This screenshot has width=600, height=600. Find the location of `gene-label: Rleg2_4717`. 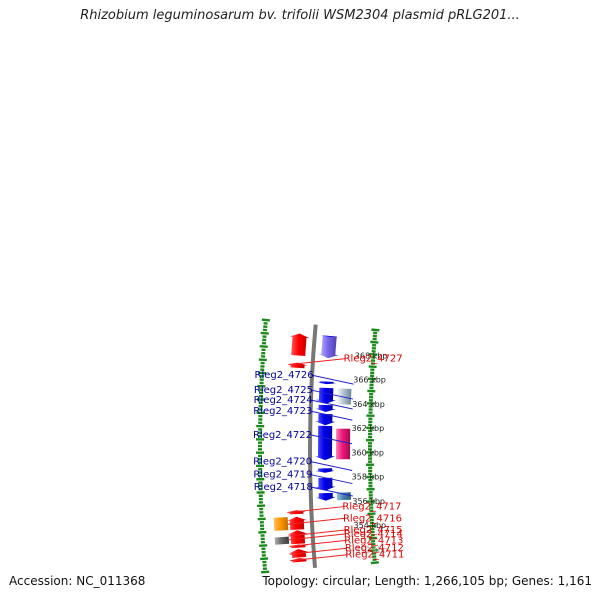

gene-label: Rleg2_4717 is located at coordinates (371, 507).